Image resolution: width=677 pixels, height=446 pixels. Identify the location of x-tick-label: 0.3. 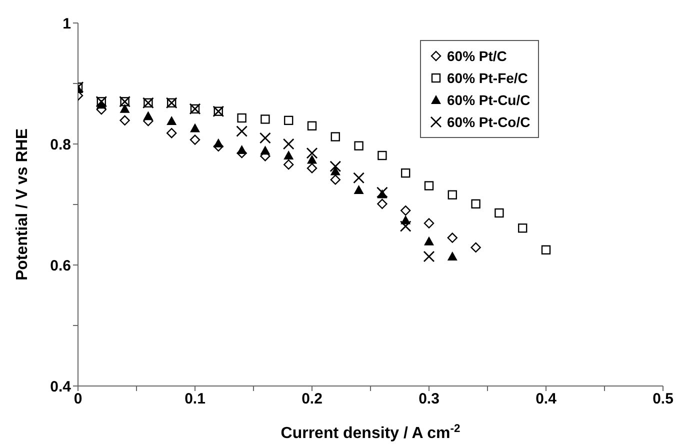
(429, 399).